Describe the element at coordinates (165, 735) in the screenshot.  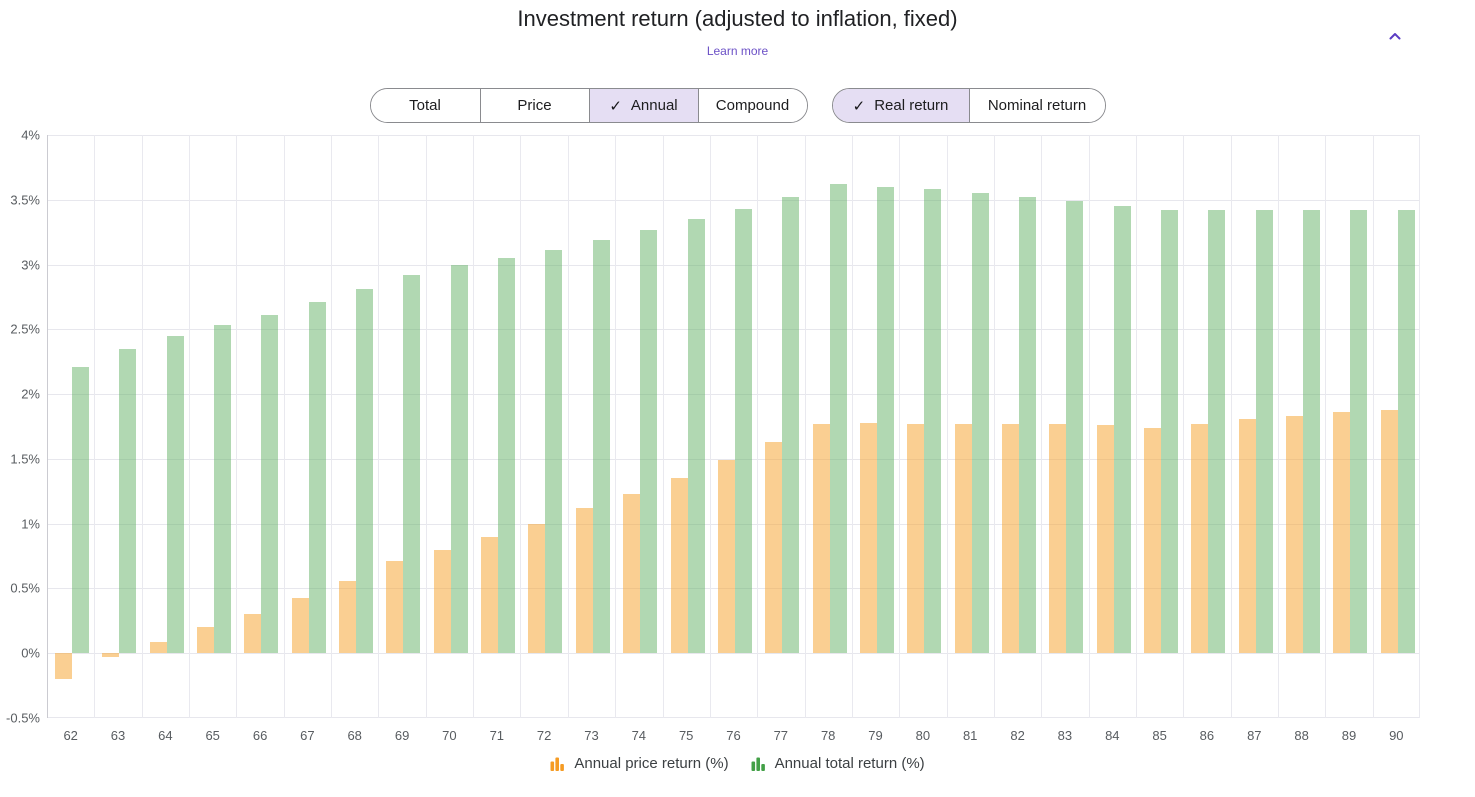
I see `x-tick-label: 64` at that location.